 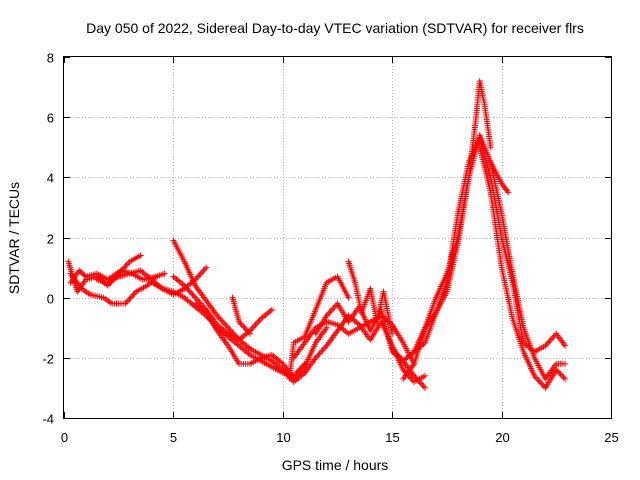 What do you see at coordinates (48, 359) in the screenshot?
I see `y-tick-label: -2` at bounding box center [48, 359].